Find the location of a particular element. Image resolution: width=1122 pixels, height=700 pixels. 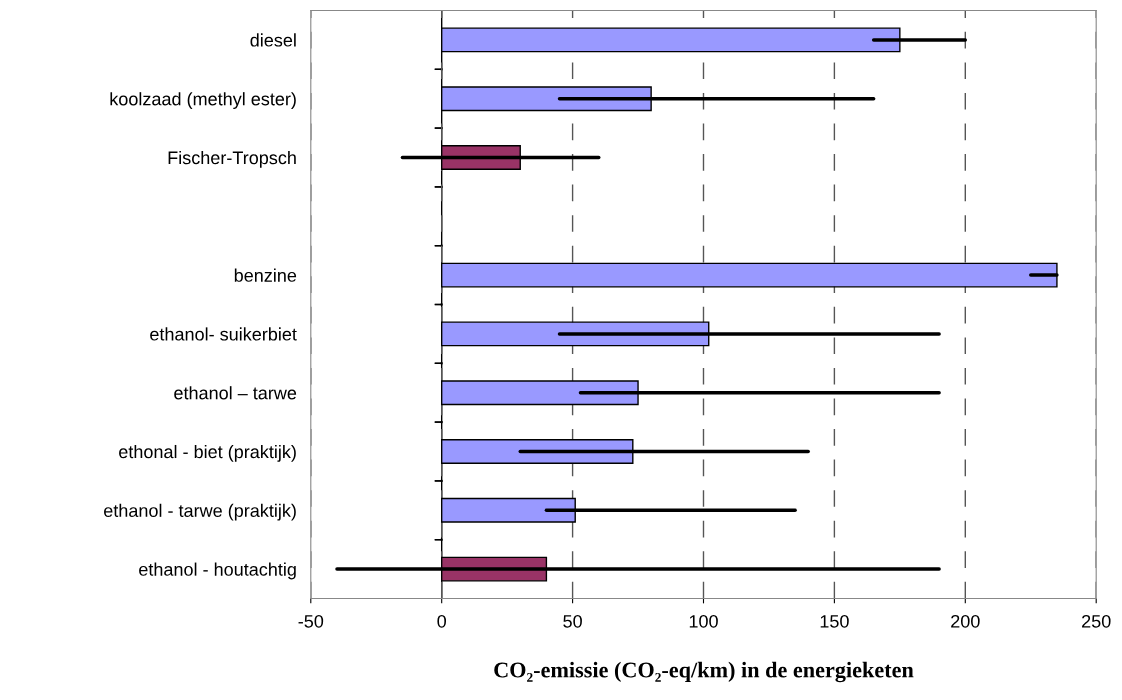

x-tick-label: 150 is located at coordinates (834, 621).